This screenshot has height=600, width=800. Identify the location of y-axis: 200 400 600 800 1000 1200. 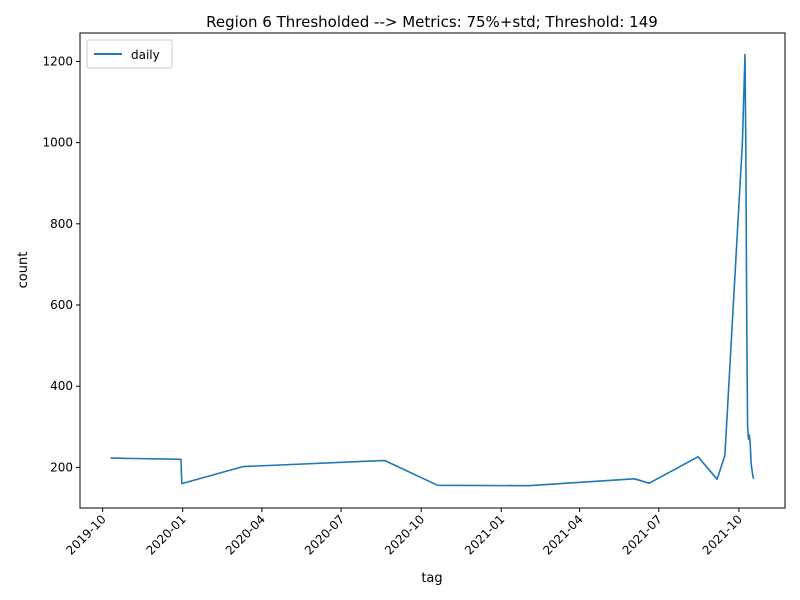
(61, 264).